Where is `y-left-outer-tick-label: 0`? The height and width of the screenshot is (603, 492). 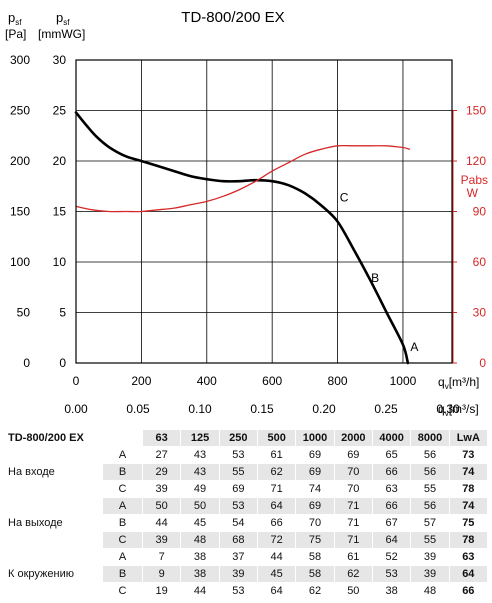
y-left-outer-tick-label: 0 is located at coordinates (26, 363).